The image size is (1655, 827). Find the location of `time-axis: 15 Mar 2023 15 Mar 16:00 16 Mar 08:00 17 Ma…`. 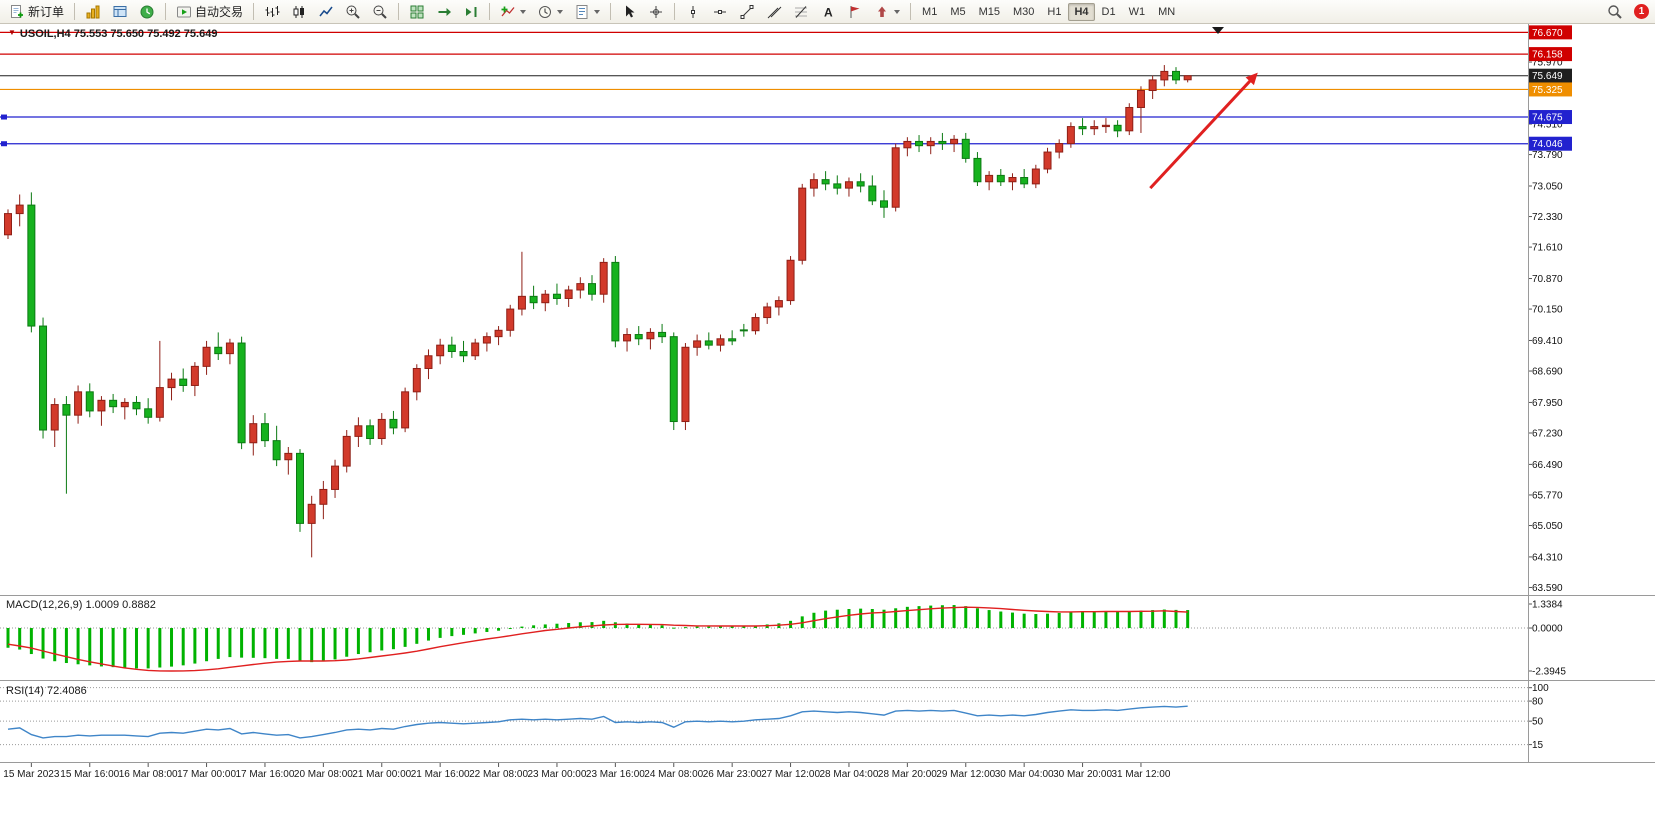

time-axis: 15 Mar 2023 15 Mar 16:00 16 Mar 08:00 17 Ma… is located at coordinates (587, 771).